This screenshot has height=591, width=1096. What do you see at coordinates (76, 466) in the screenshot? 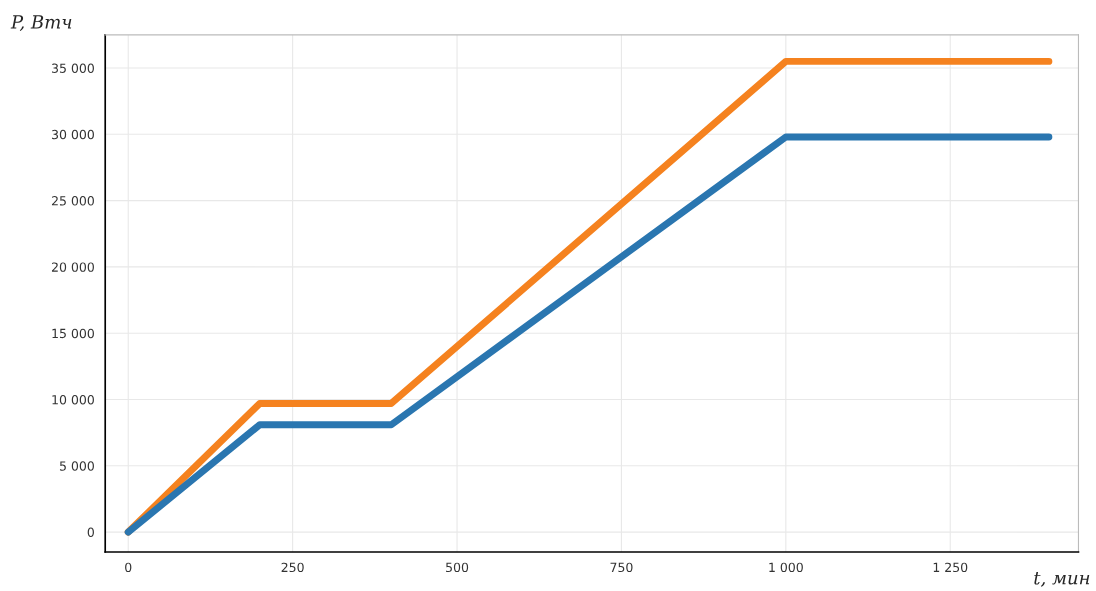
I see `y-tick-label: 5 000` at bounding box center [76, 466].